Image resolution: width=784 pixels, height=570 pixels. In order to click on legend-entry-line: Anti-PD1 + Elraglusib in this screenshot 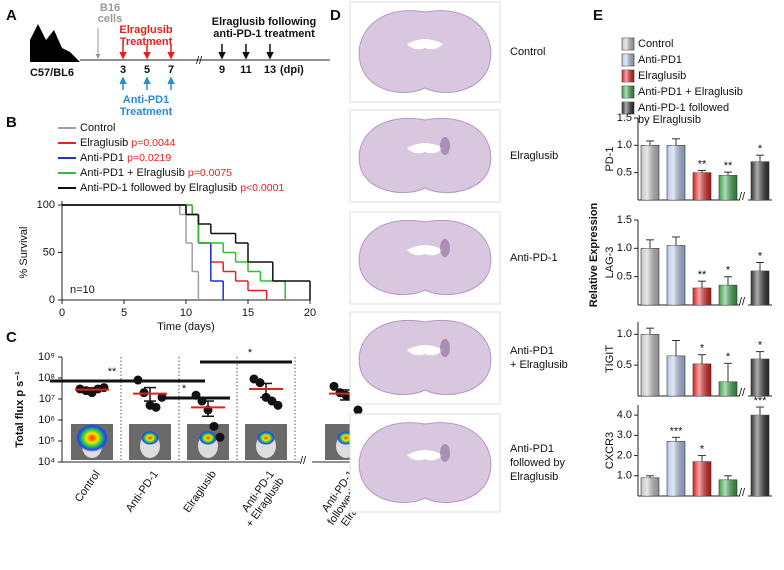, I will do `click(690, 92)`.